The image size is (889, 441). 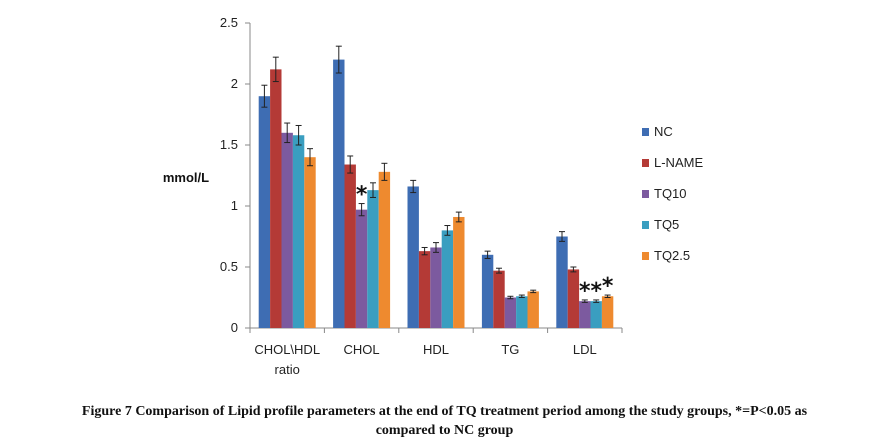 What do you see at coordinates (234, 83) in the screenshot?
I see `y-tick-label: 2` at bounding box center [234, 83].